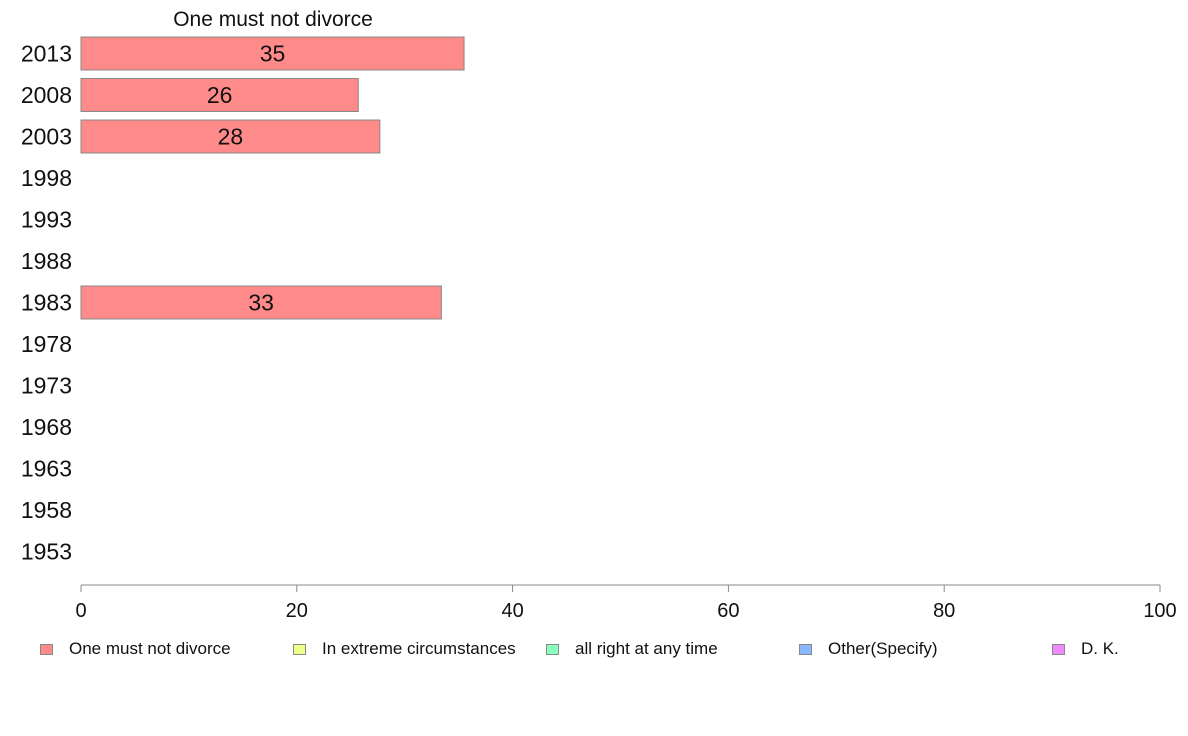 Image resolution: width=1188 pixels, height=736 pixels. Describe the element at coordinates (46, 178) in the screenshot. I see `y-tick-label: 1998` at that location.